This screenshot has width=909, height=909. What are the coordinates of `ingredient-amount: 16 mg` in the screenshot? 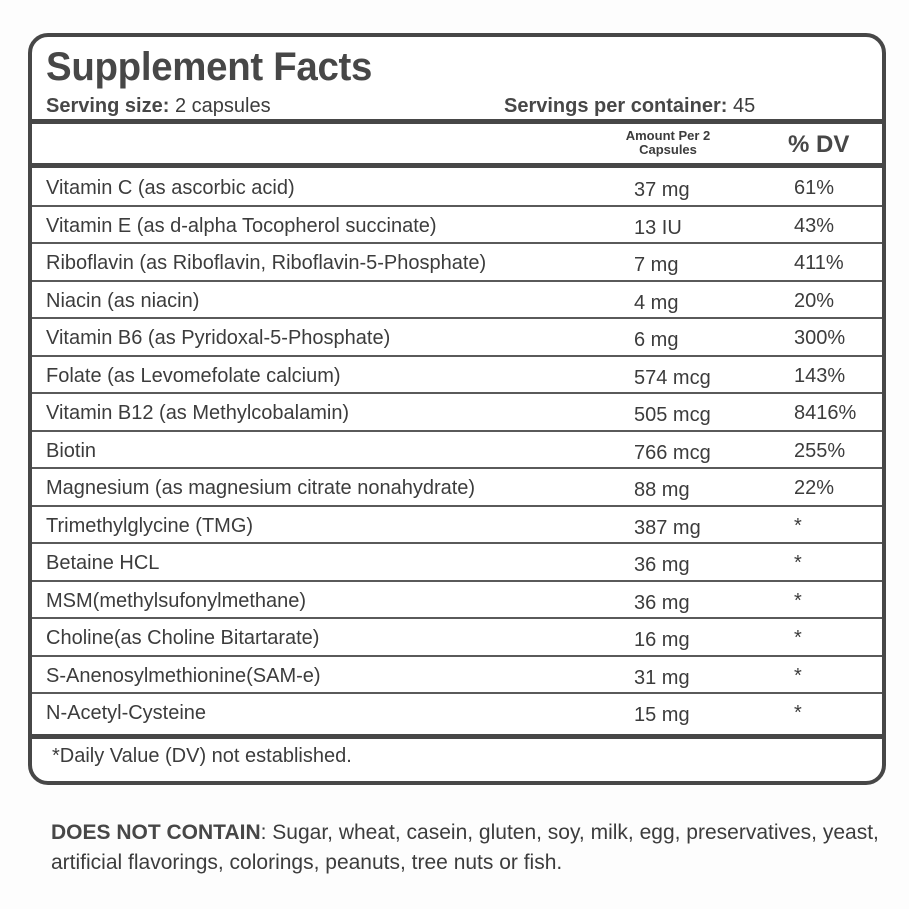 It's located at (662, 640).